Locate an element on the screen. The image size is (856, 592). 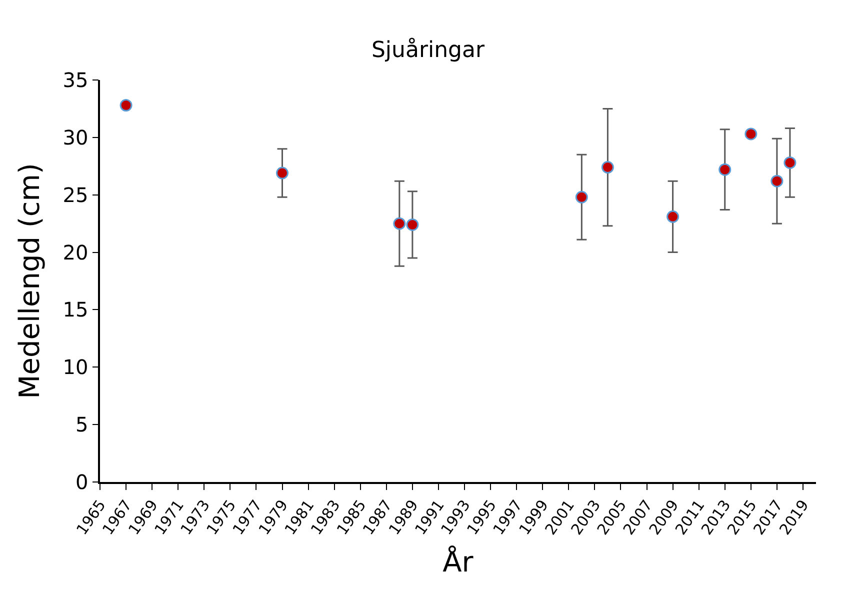
x-axis-title: År is located at coordinates (458, 562).